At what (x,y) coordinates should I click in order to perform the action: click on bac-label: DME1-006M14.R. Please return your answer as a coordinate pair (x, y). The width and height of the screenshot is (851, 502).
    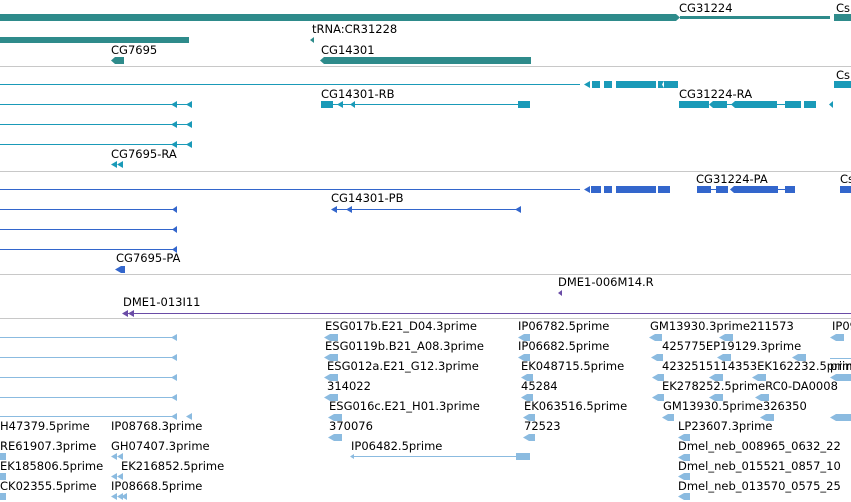
    Looking at the image, I should click on (606, 282).